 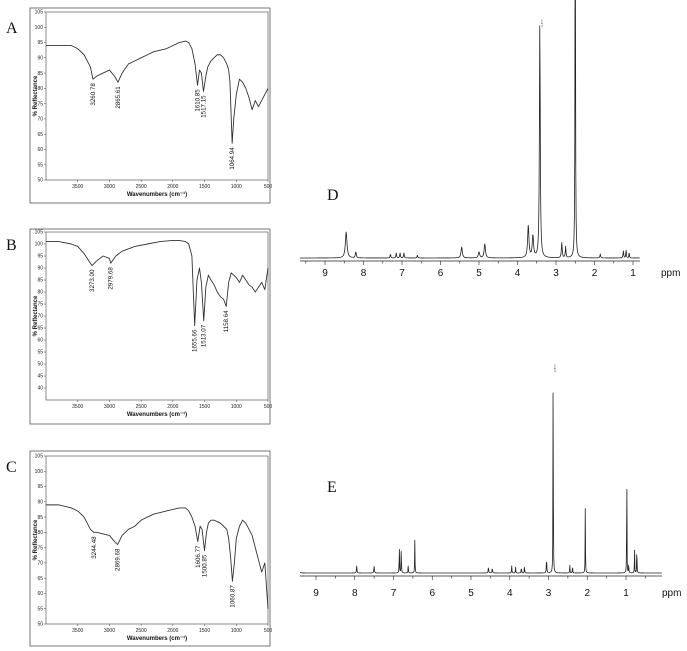 What do you see at coordinates (332, 487) in the screenshot?
I see `panel-letter: E` at bounding box center [332, 487].